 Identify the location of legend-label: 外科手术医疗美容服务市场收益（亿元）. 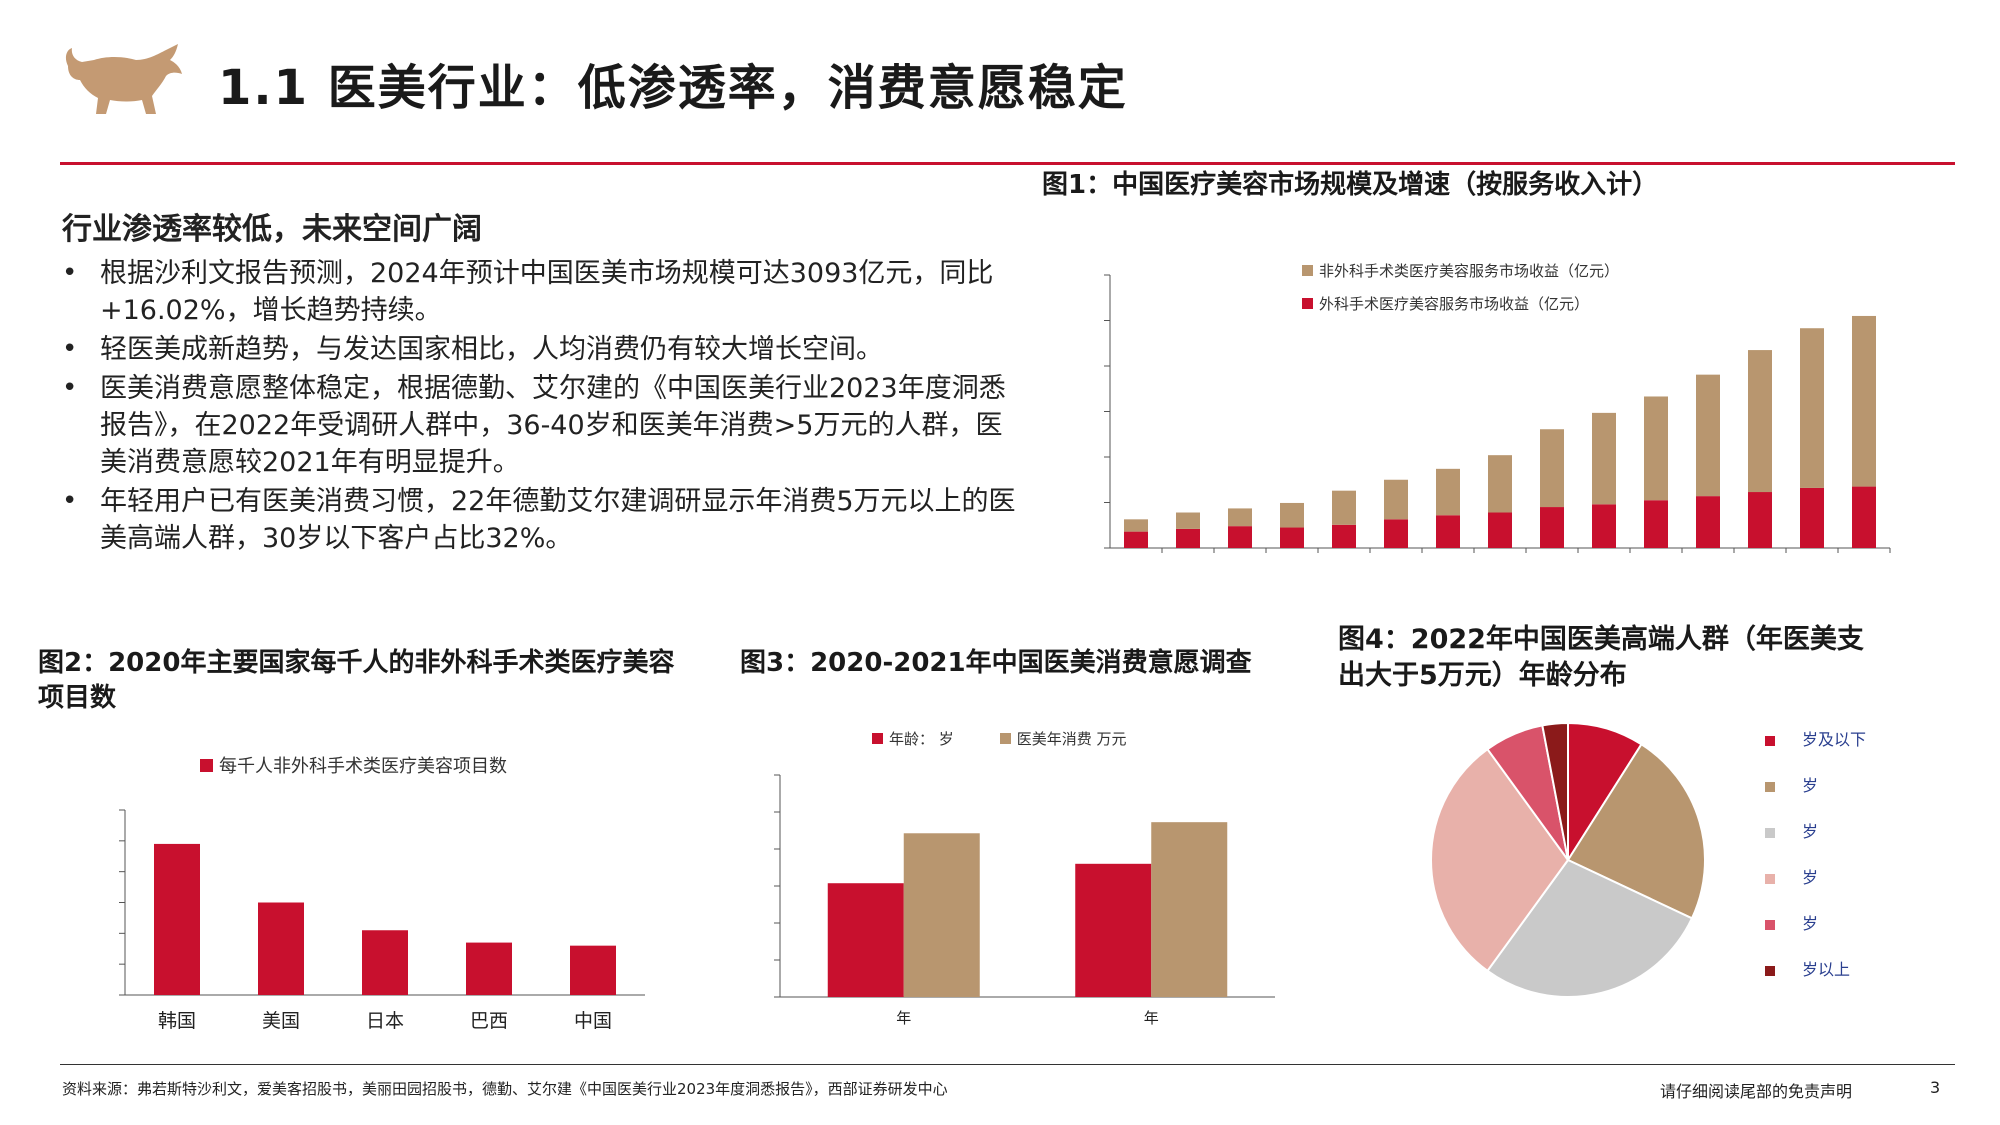
(1454, 304).